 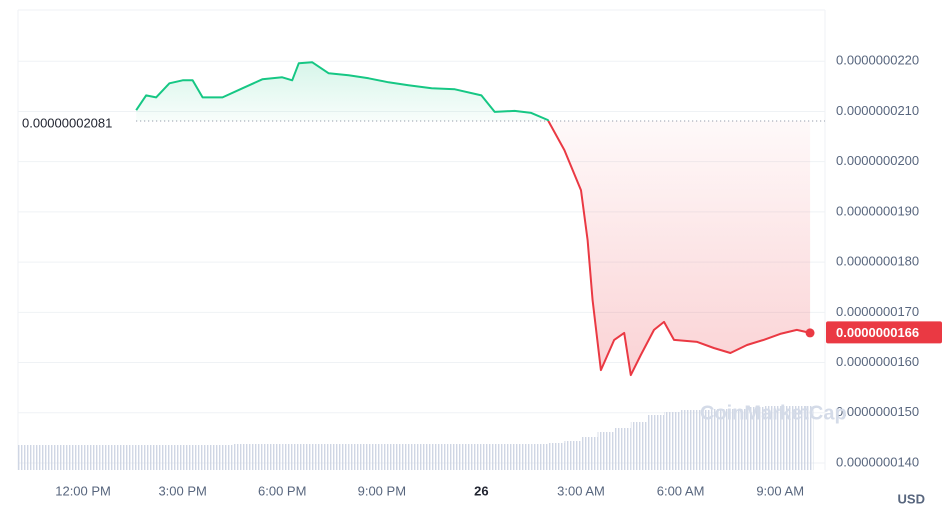 What do you see at coordinates (877, 311) in the screenshot?
I see `y-tick-label: 0.0000000170` at bounding box center [877, 311].